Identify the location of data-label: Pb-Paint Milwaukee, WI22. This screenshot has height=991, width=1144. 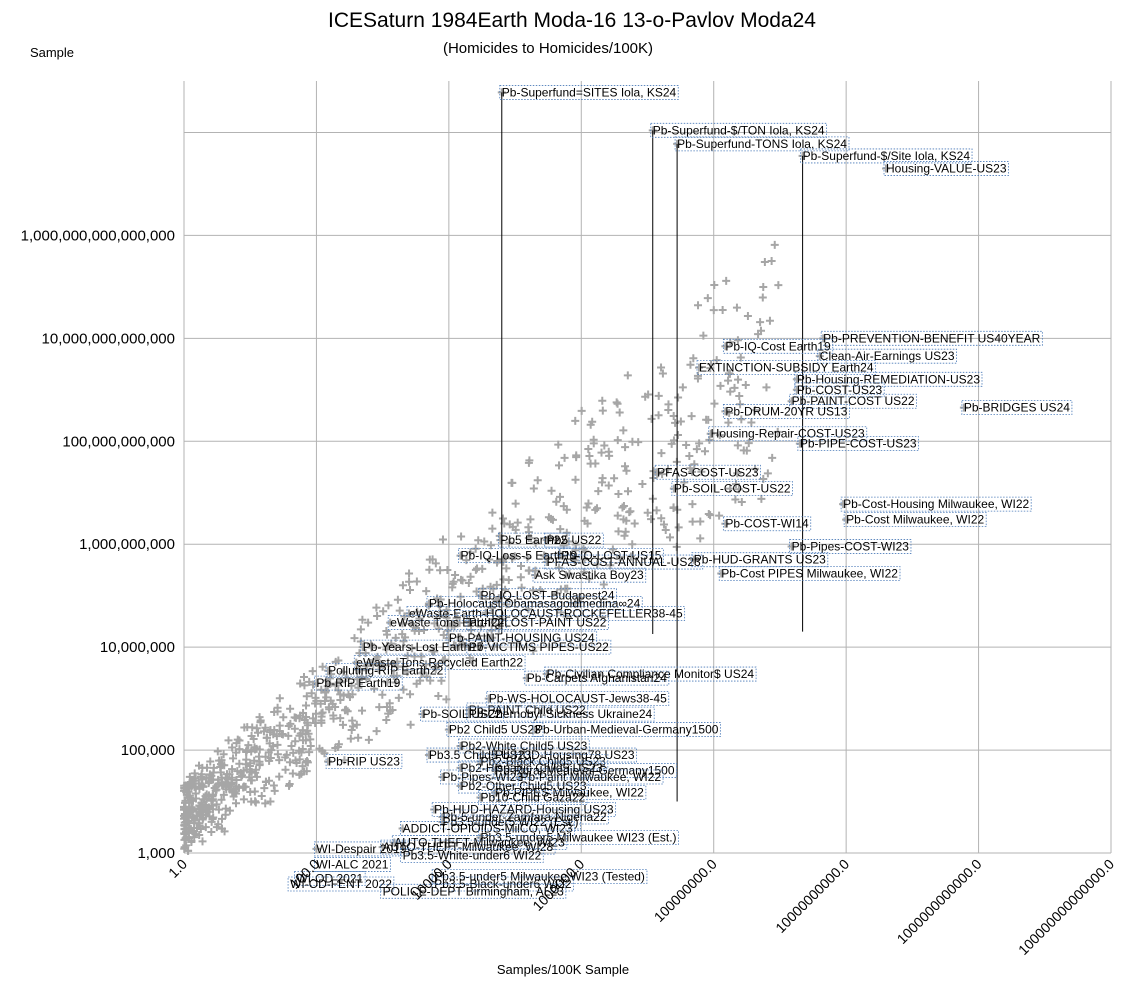
(590, 777).